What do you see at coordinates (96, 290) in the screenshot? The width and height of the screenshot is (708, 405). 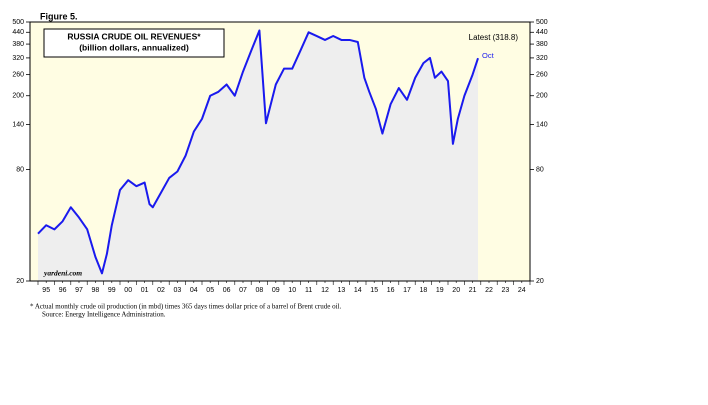 I see `x-tick-label: 98` at bounding box center [96, 290].